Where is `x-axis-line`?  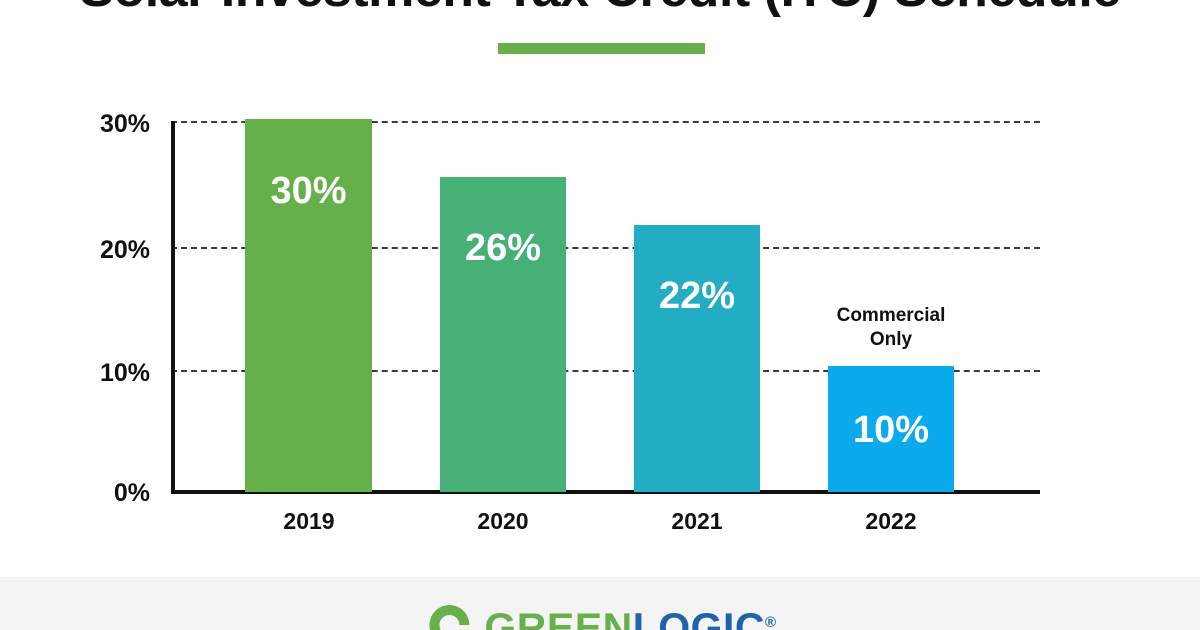
x-axis-line is located at coordinates (605, 492).